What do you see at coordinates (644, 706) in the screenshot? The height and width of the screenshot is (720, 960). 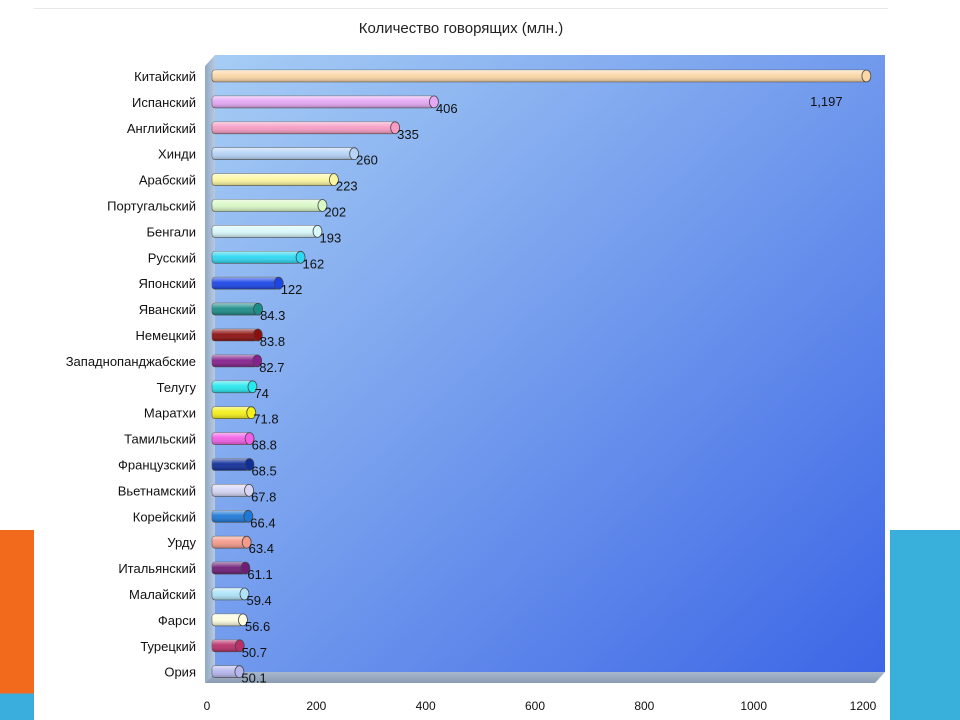 I see `x-tick-label: 800` at bounding box center [644, 706].